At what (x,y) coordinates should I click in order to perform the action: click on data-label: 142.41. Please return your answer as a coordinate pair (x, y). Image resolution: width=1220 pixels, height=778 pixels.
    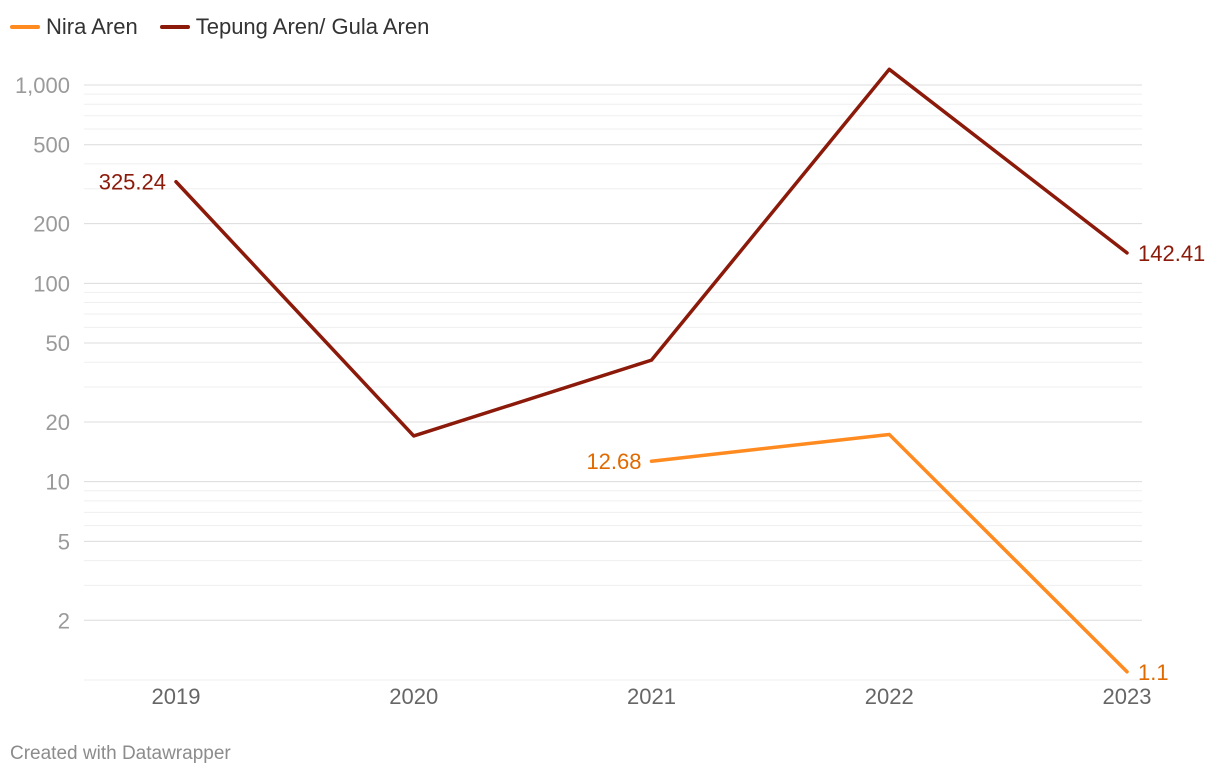
    Looking at the image, I should click on (1171, 253).